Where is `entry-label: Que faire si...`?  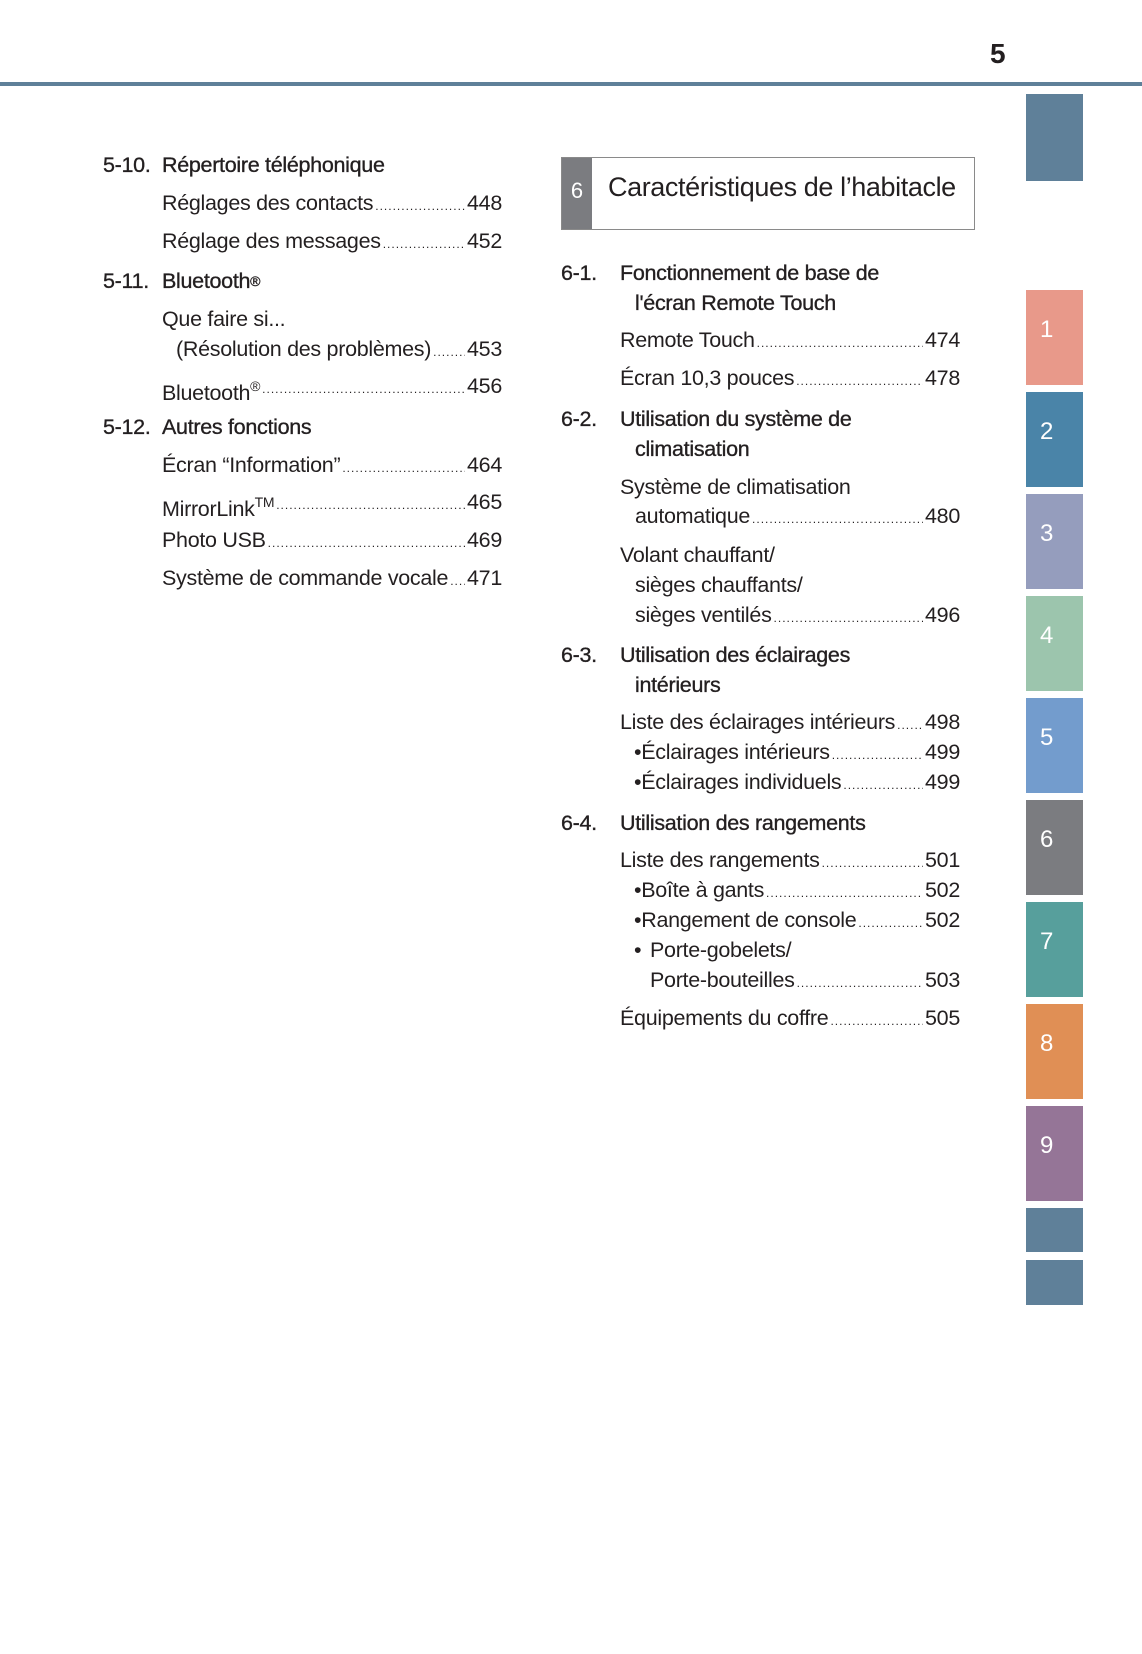 entry-label: Que faire si... is located at coordinates (224, 319).